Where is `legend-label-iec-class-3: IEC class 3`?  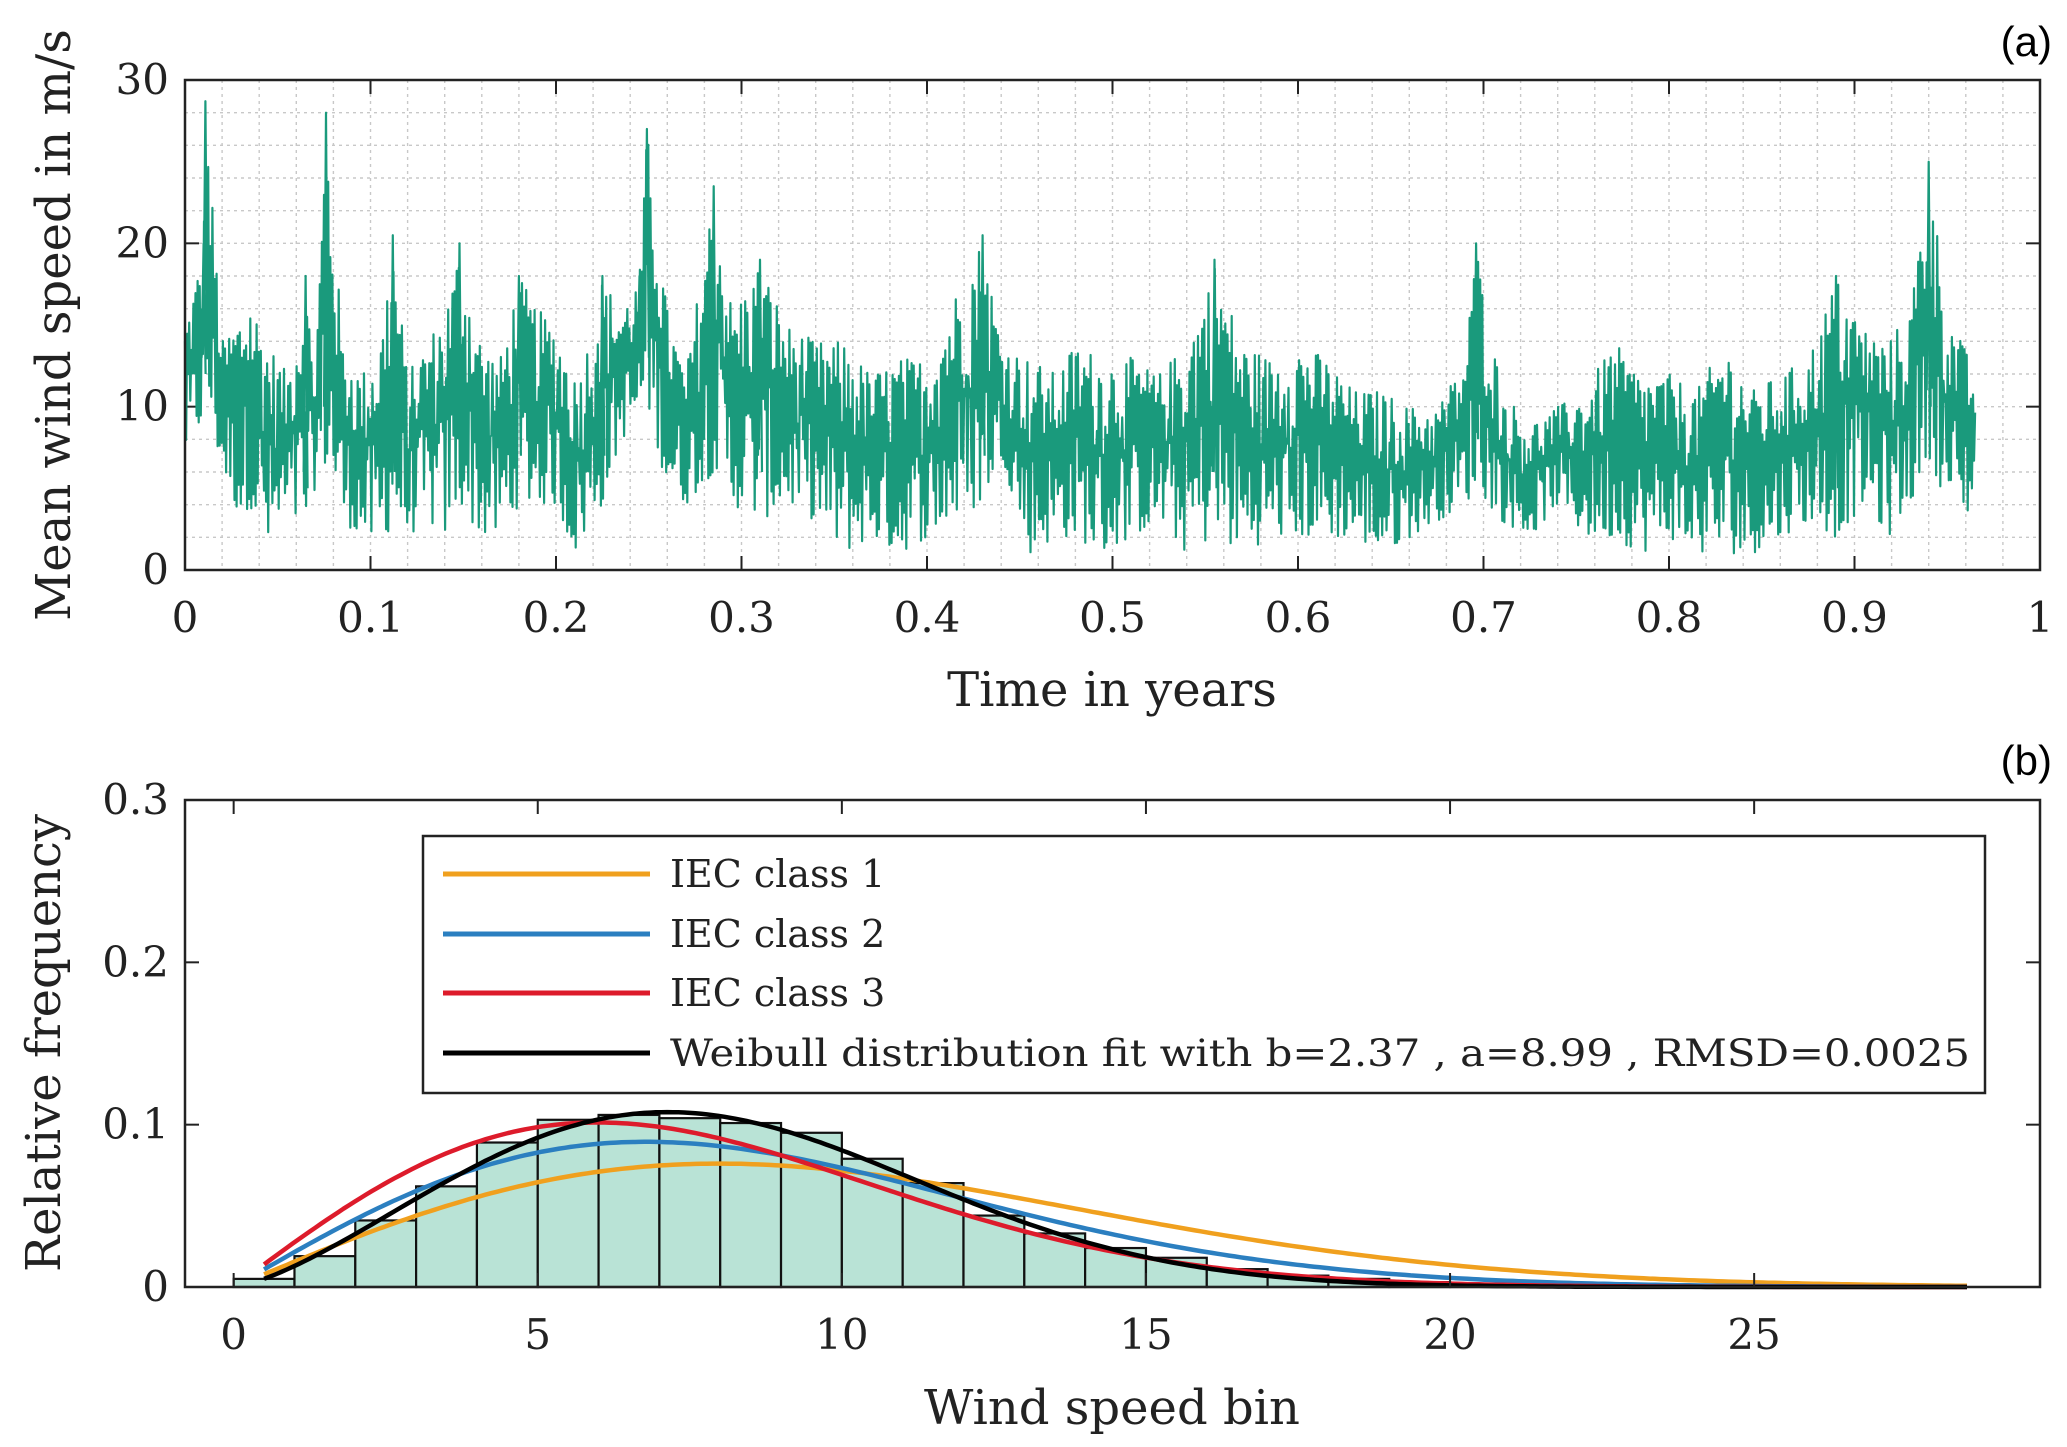 legend-label-iec-class-3: IEC class 3 is located at coordinates (777, 993).